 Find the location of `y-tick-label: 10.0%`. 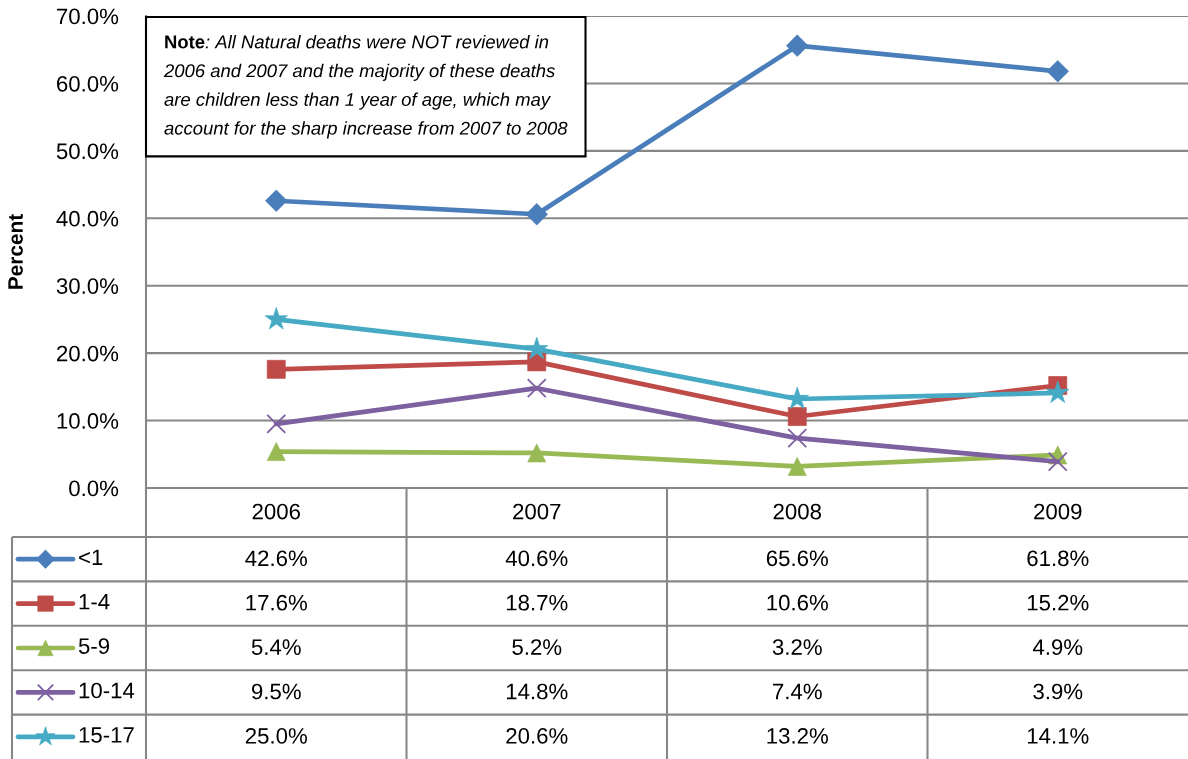

y-tick-label: 10.0% is located at coordinates (88, 421).